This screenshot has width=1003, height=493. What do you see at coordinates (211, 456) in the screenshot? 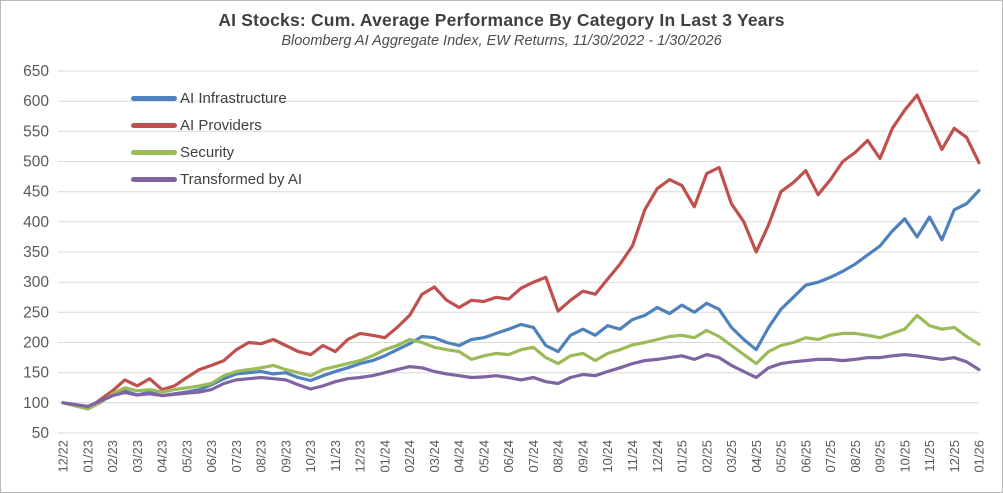
I see `svg-text: 06/23` at bounding box center [211, 456].